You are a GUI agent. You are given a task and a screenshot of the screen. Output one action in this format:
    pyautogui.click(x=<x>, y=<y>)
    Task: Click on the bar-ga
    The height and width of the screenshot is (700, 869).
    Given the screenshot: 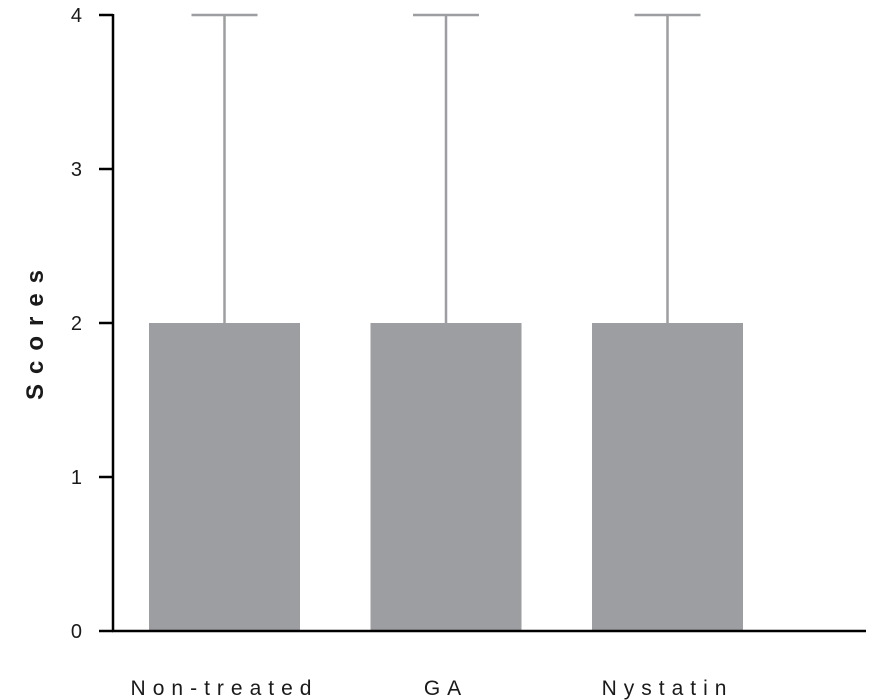 What is the action you would take?
    pyautogui.click(x=446, y=477)
    